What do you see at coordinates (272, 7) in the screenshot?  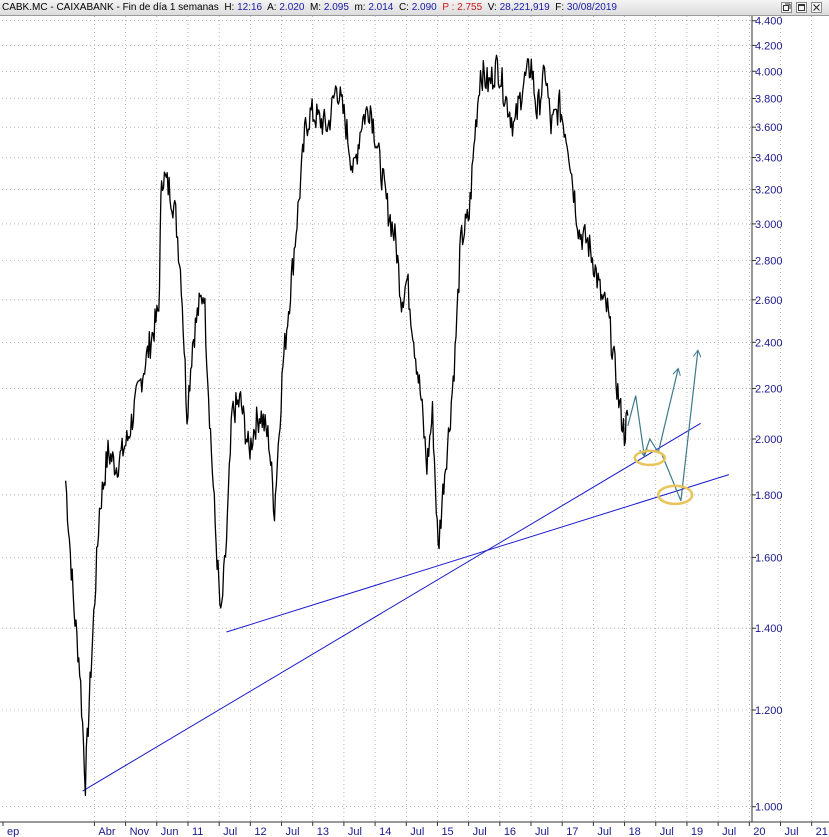 I see `open-label: A:` at bounding box center [272, 7].